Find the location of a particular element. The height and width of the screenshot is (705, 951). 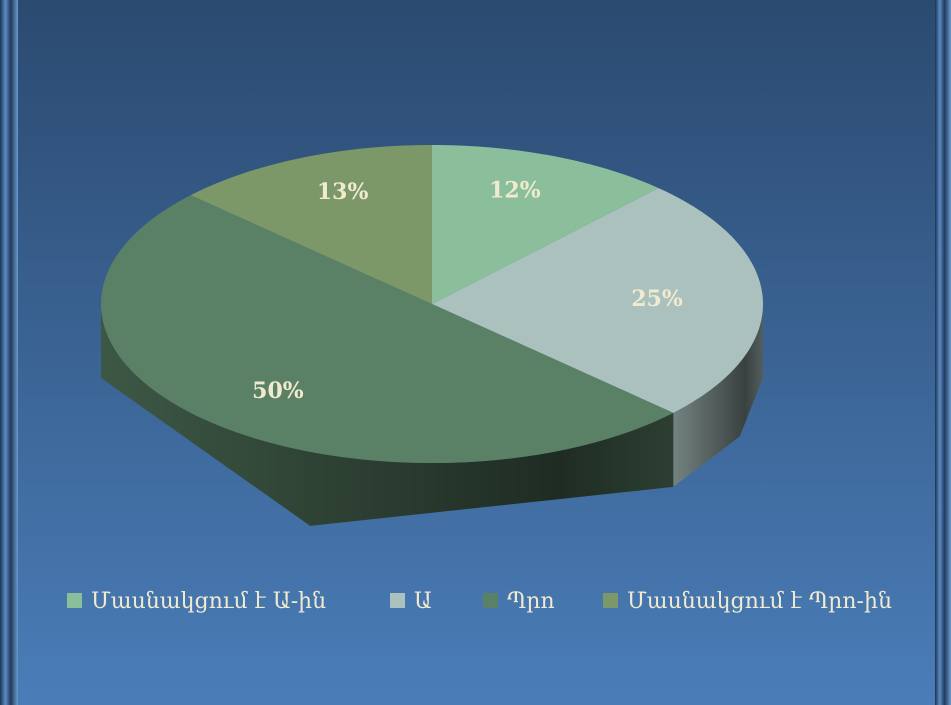

data-label: 13% is located at coordinates (343, 192).